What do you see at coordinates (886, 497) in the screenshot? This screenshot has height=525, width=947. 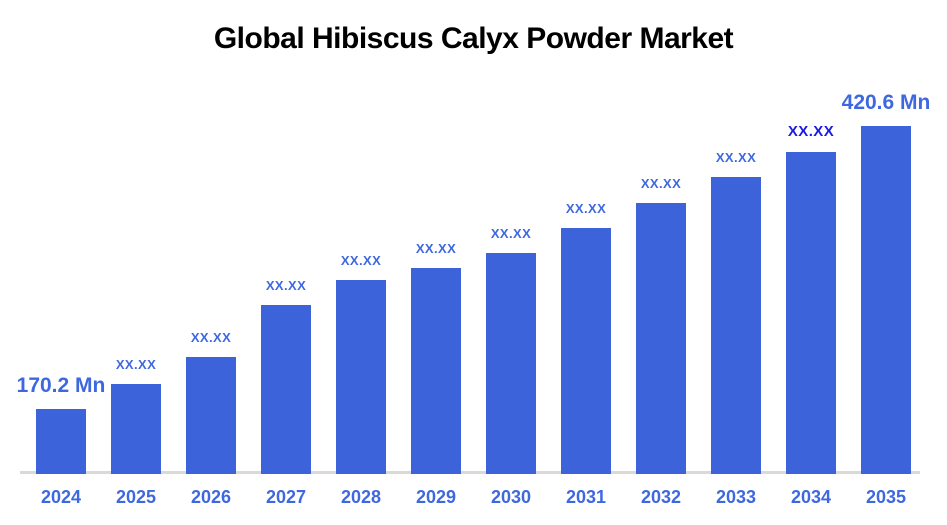 I see `x-axis-label-2035: 2035` at bounding box center [886, 497].